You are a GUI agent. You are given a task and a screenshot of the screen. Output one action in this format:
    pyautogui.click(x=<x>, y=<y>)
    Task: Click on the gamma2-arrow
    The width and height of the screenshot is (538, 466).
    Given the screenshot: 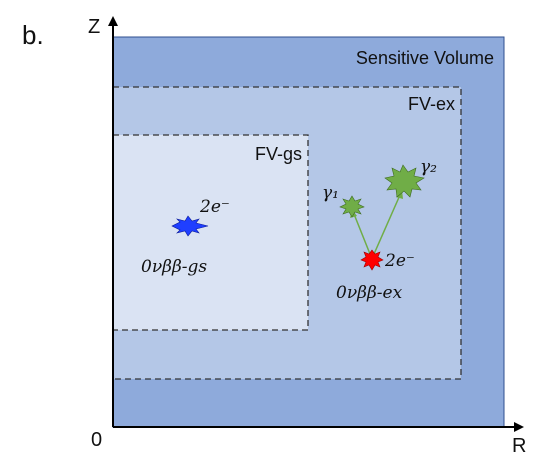 What is the action you would take?
    pyautogui.click(x=387, y=224)
    